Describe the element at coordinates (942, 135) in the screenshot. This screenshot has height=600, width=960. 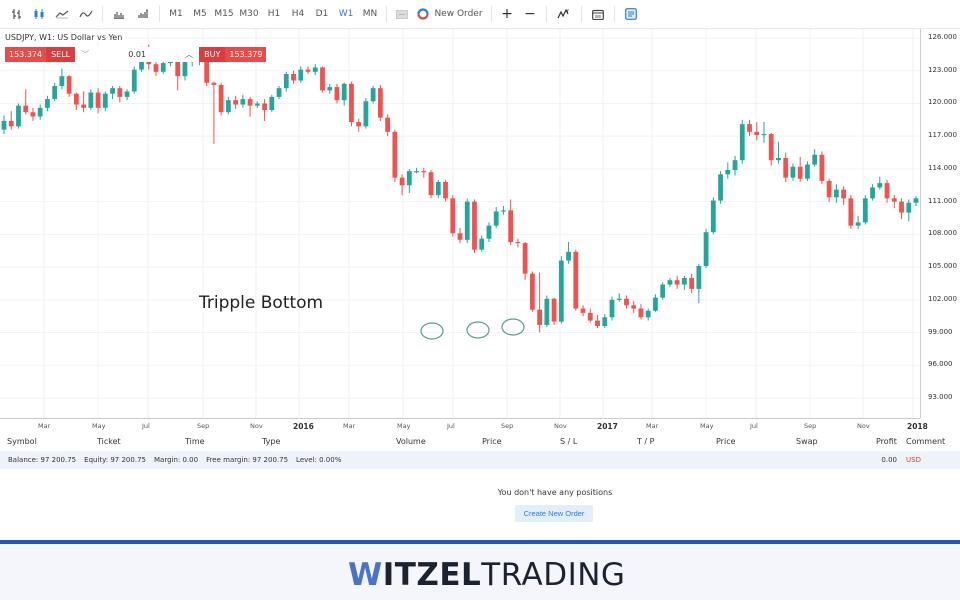
I see `price-tick-label: 117.000` at that location.